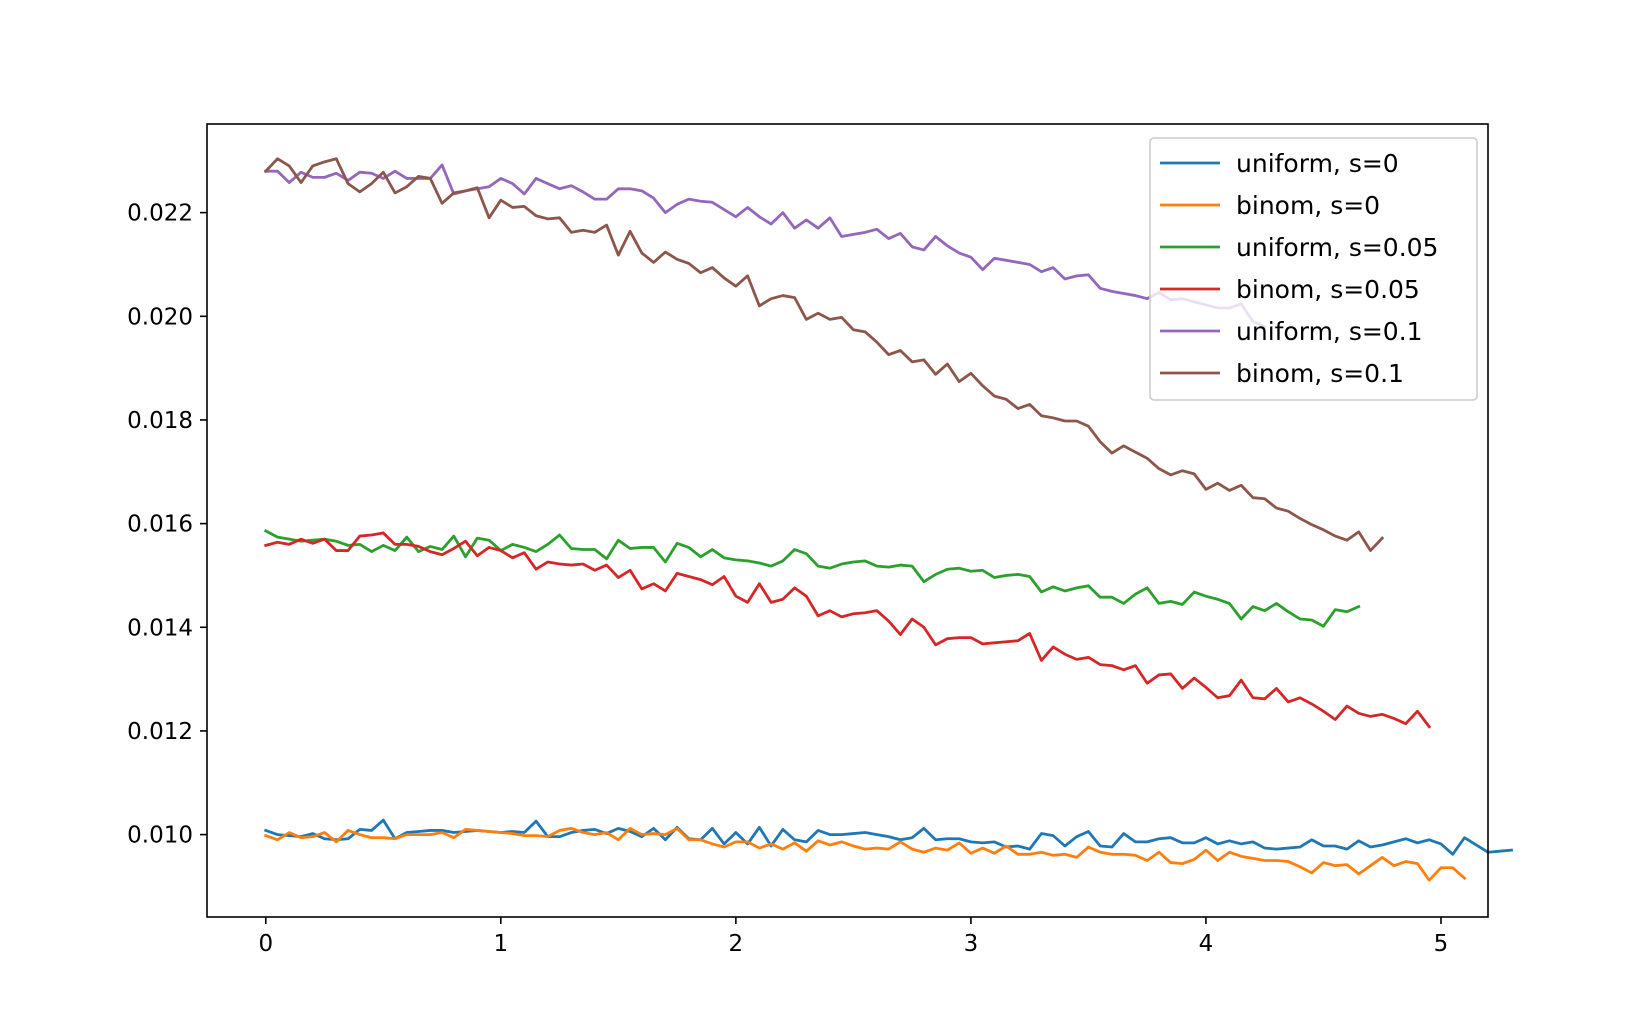 The image size is (1638, 1022). Describe the element at coordinates (971, 944) in the screenshot. I see `x-tick-label-3: 3` at that location.